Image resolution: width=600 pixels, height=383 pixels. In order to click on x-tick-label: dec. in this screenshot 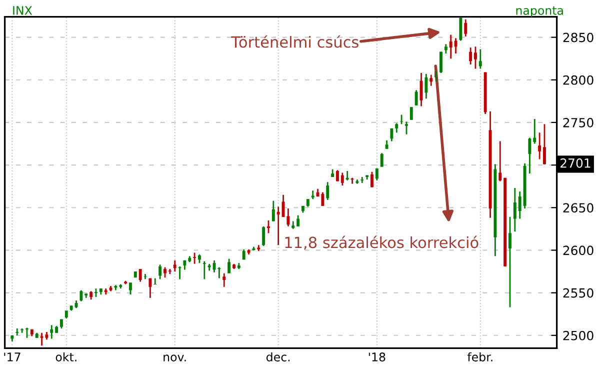, I will do `click(278, 357)`.